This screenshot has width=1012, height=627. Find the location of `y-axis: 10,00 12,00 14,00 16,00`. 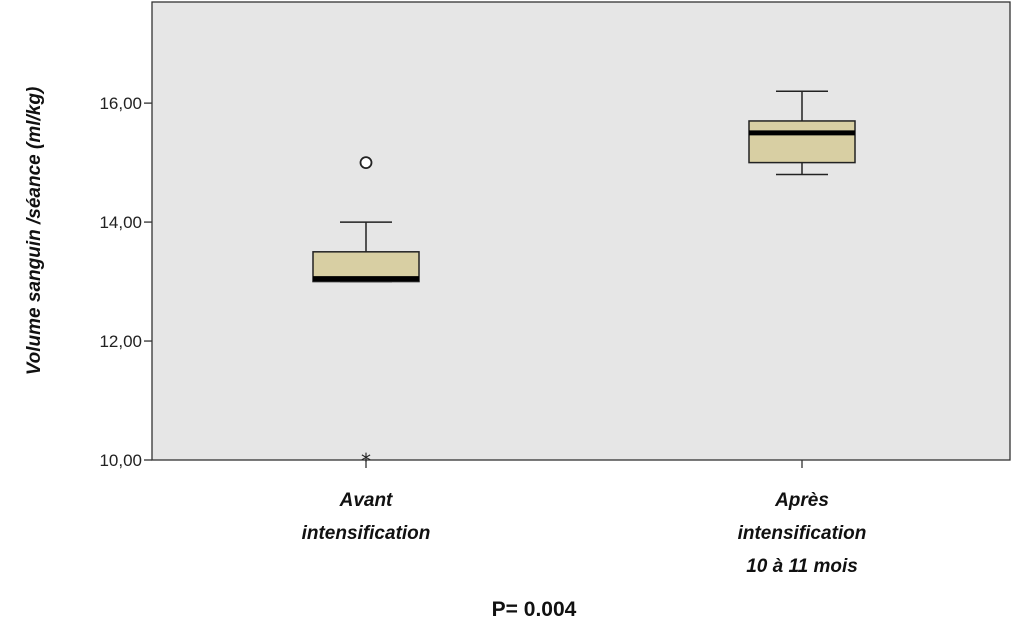

y-axis: 10,00 12,00 14,00 16,00 is located at coordinates (125, 282).